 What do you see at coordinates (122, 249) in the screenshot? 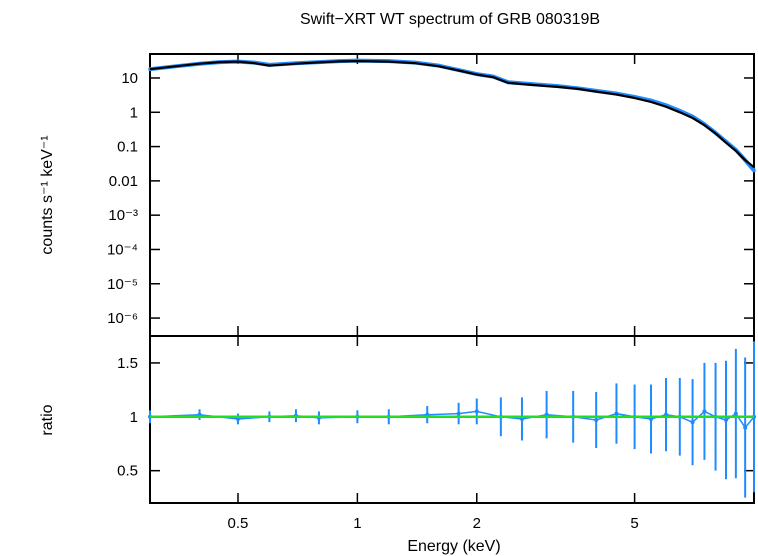
I see `spectrum-ytick-label: 10⁻⁴` at bounding box center [122, 249].